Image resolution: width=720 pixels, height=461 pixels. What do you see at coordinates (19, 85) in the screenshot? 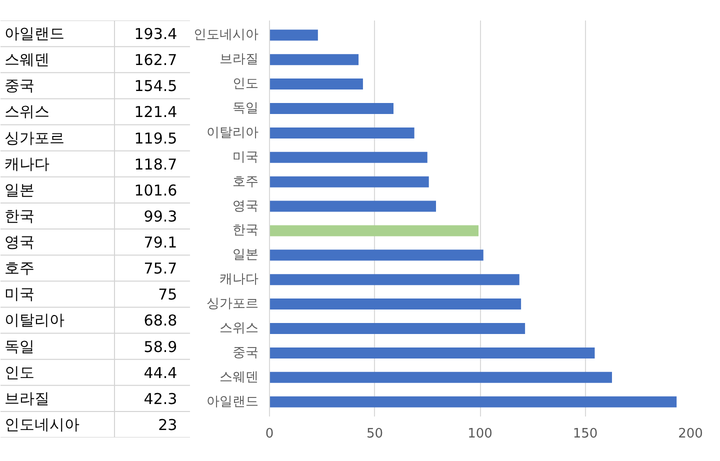
I see `category-label: 중국` at bounding box center [19, 85].